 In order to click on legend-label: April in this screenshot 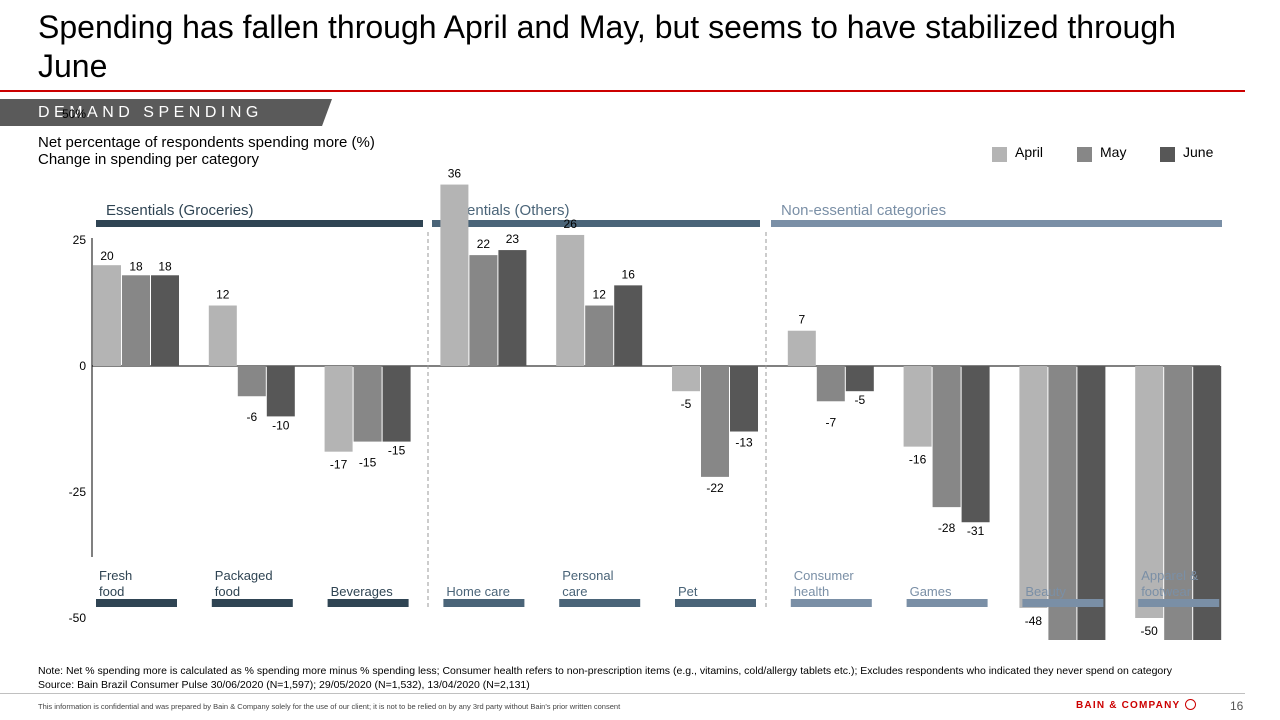, I will do `click(1029, 152)`.